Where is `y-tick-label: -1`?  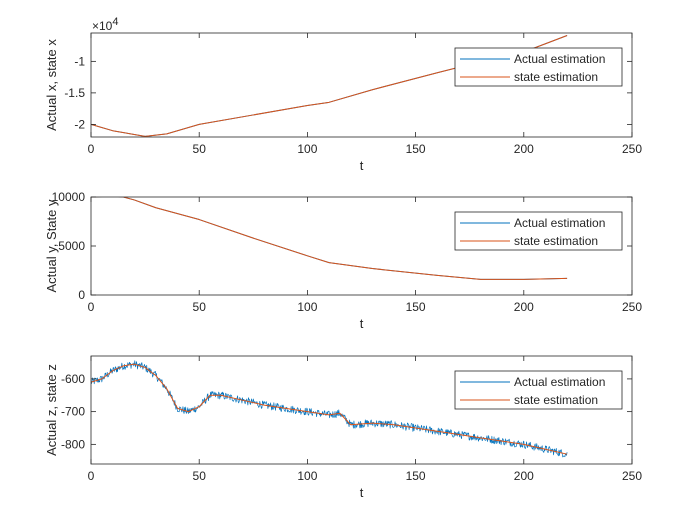
y-tick-label: -1 is located at coordinates (79, 61).